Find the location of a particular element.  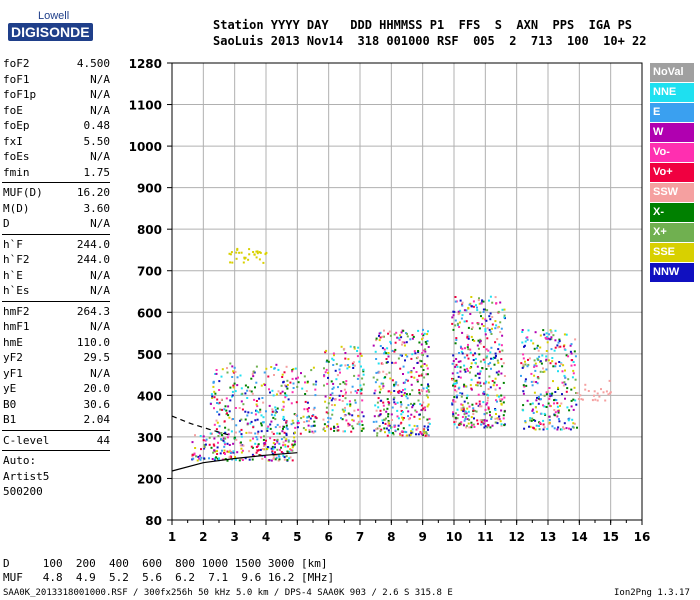

legend-item: SSW is located at coordinates (672, 192).